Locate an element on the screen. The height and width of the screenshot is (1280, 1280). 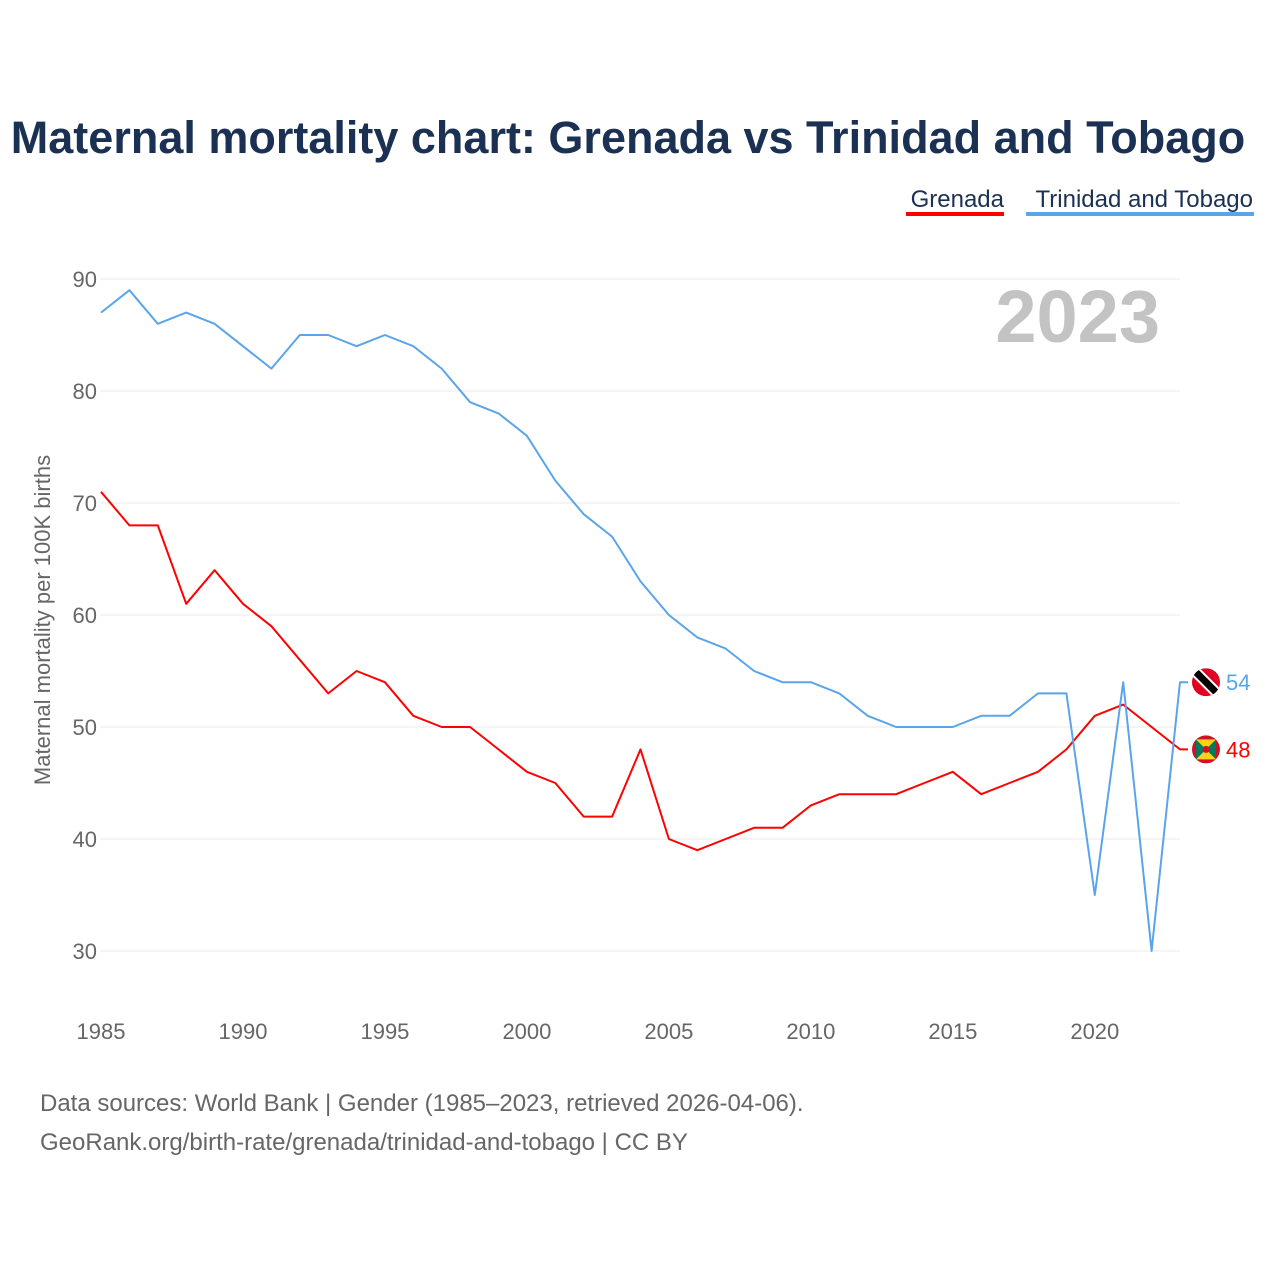
y-tick-label: 60 is located at coordinates (85, 615).